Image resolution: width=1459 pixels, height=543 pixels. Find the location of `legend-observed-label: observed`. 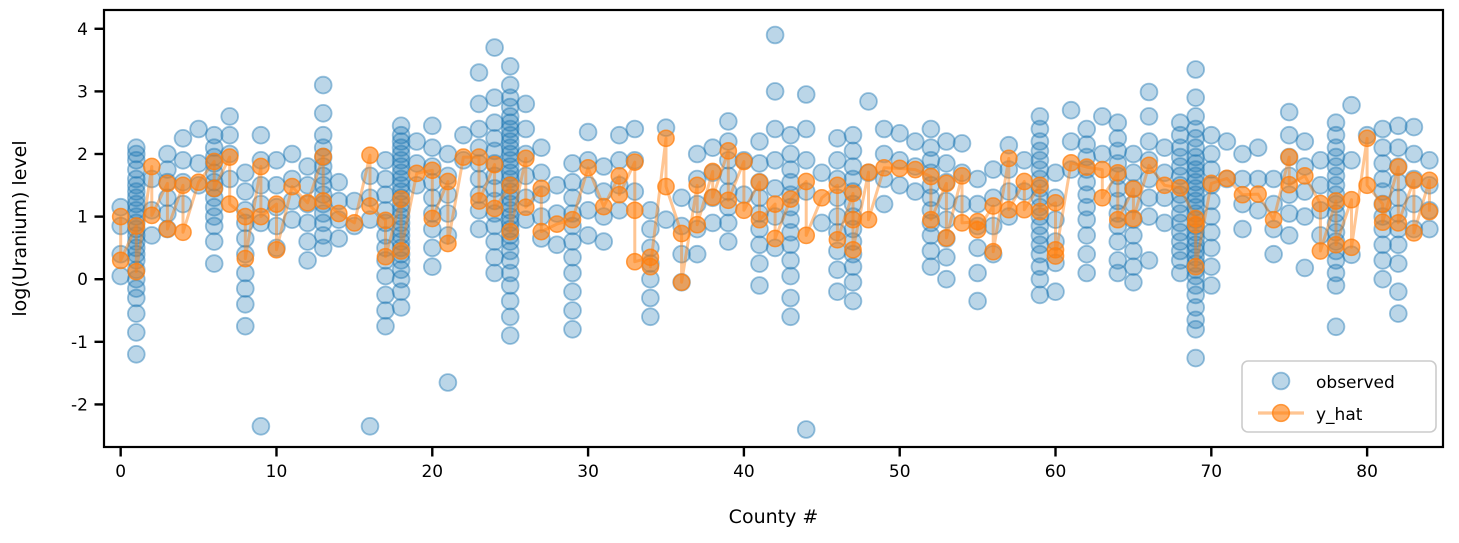

legend-observed-label: observed is located at coordinates (1355, 383).